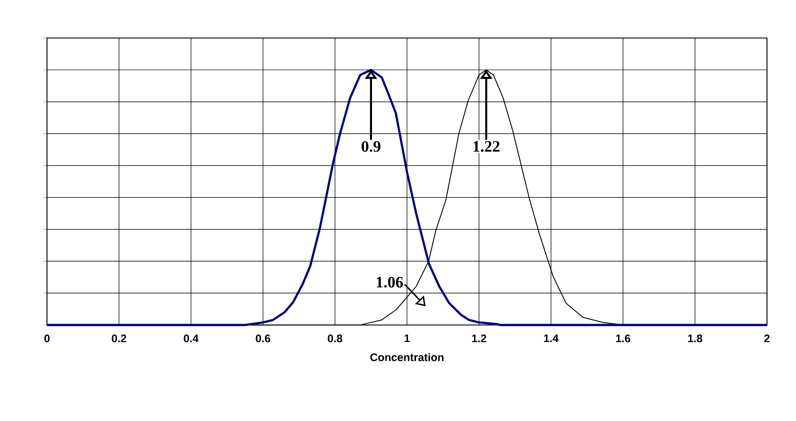  What do you see at coordinates (335, 338) in the screenshot?
I see `x-tick-label: 0.8` at bounding box center [335, 338].